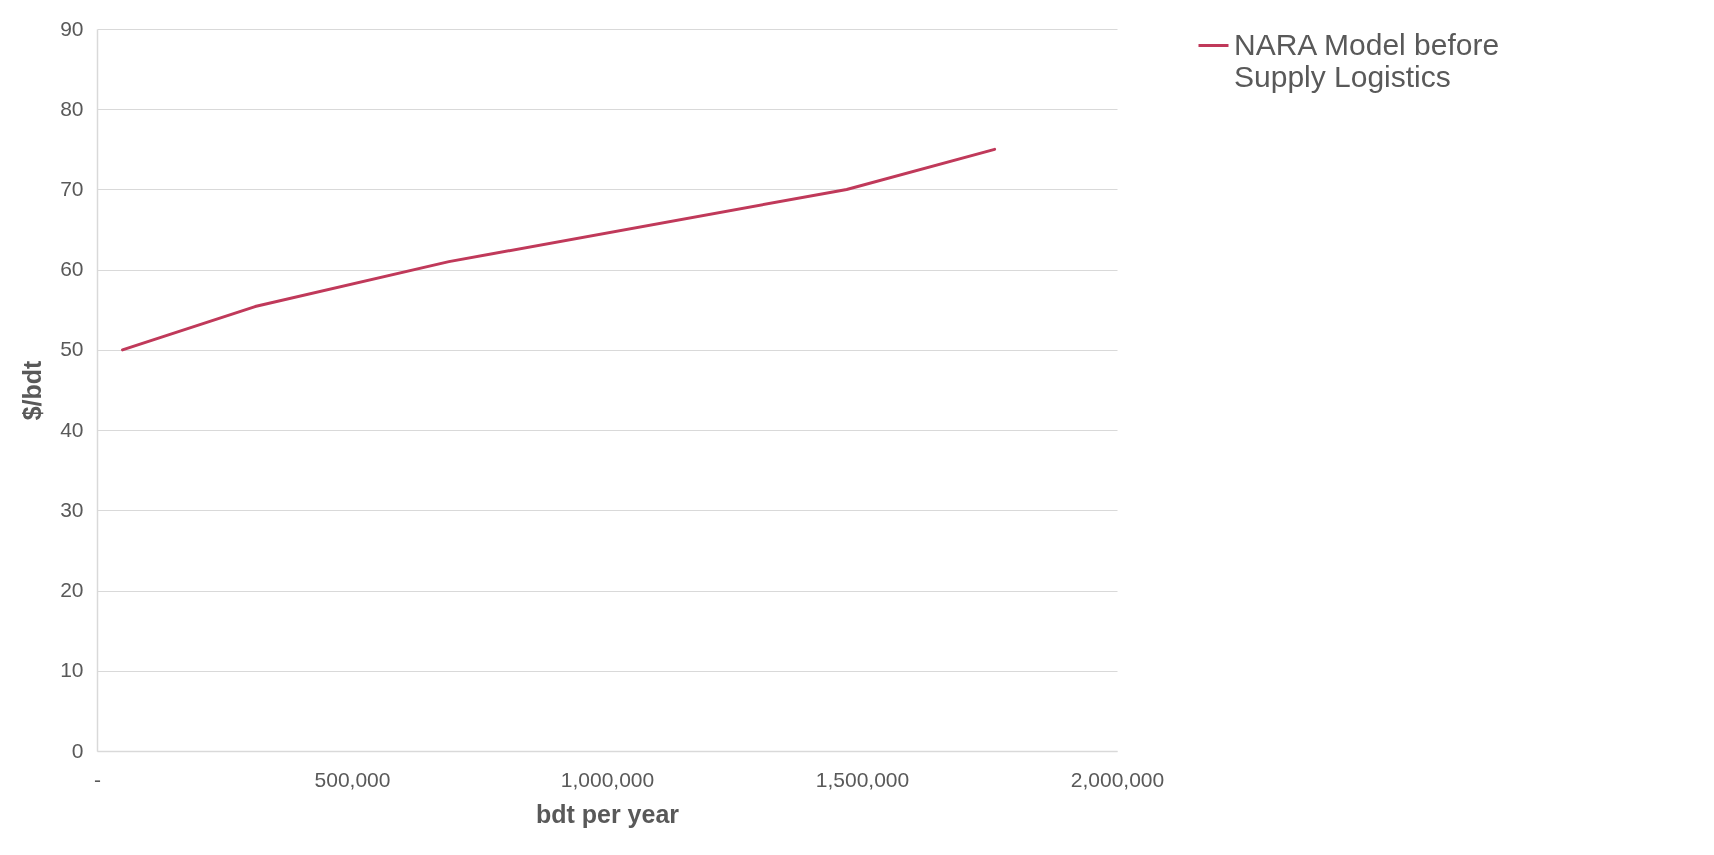 The image size is (1714, 855). I want to click on line-series, so click(559, 249).